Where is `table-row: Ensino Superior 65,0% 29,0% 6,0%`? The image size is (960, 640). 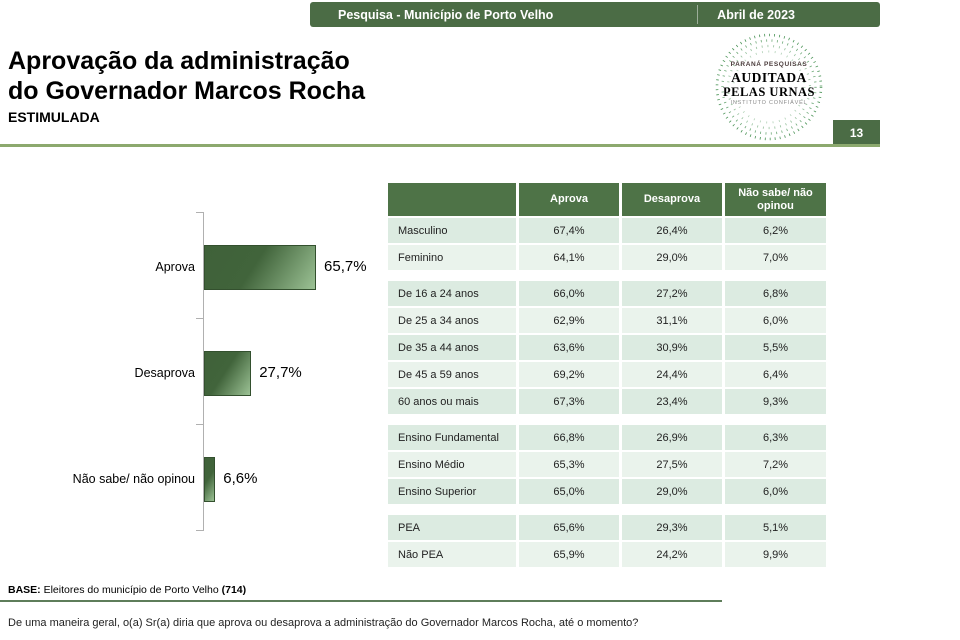
table-row: Ensino Superior 65,0% 29,0% 6,0% is located at coordinates (607, 491).